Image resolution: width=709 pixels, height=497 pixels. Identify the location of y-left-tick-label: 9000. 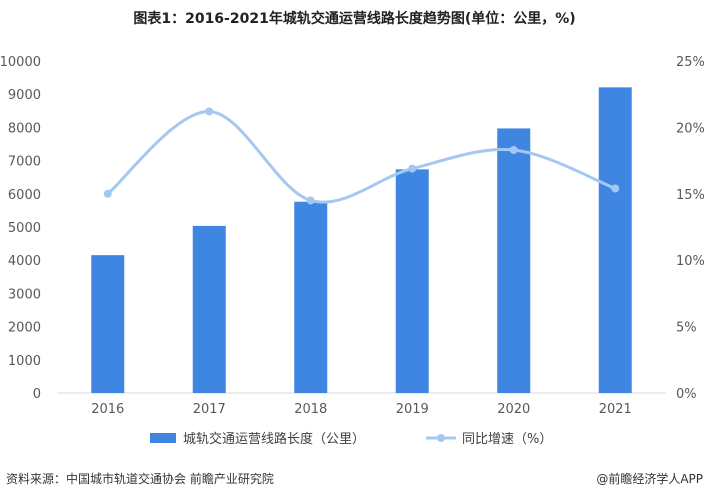
(24, 95).